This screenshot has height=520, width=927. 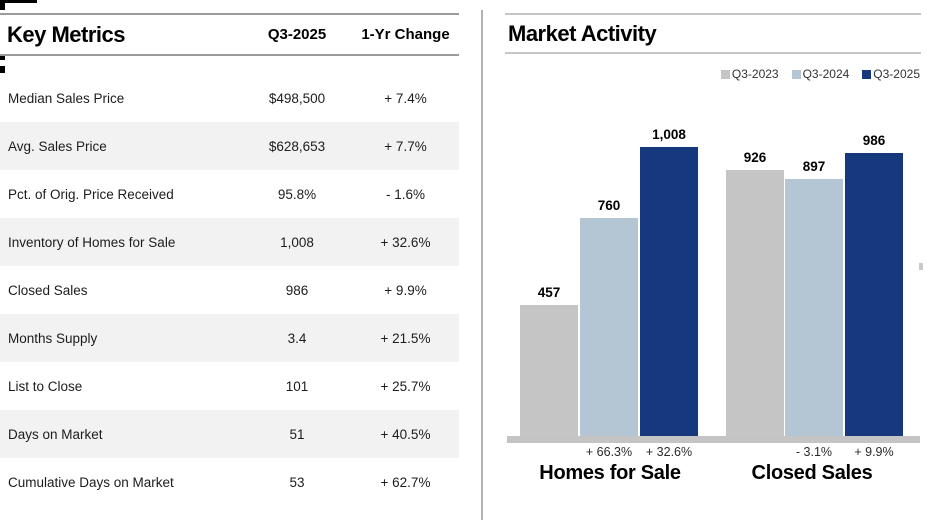 I want to click on metric-change: + 40.5%, so click(x=405, y=434).